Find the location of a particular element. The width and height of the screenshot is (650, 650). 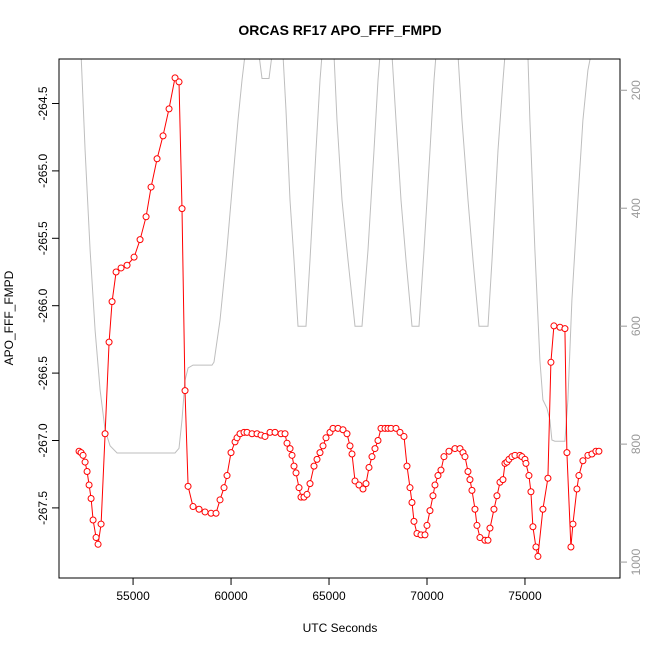

y-axis-label: APO_FFF_FMPD is located at coordinates (9, 317).